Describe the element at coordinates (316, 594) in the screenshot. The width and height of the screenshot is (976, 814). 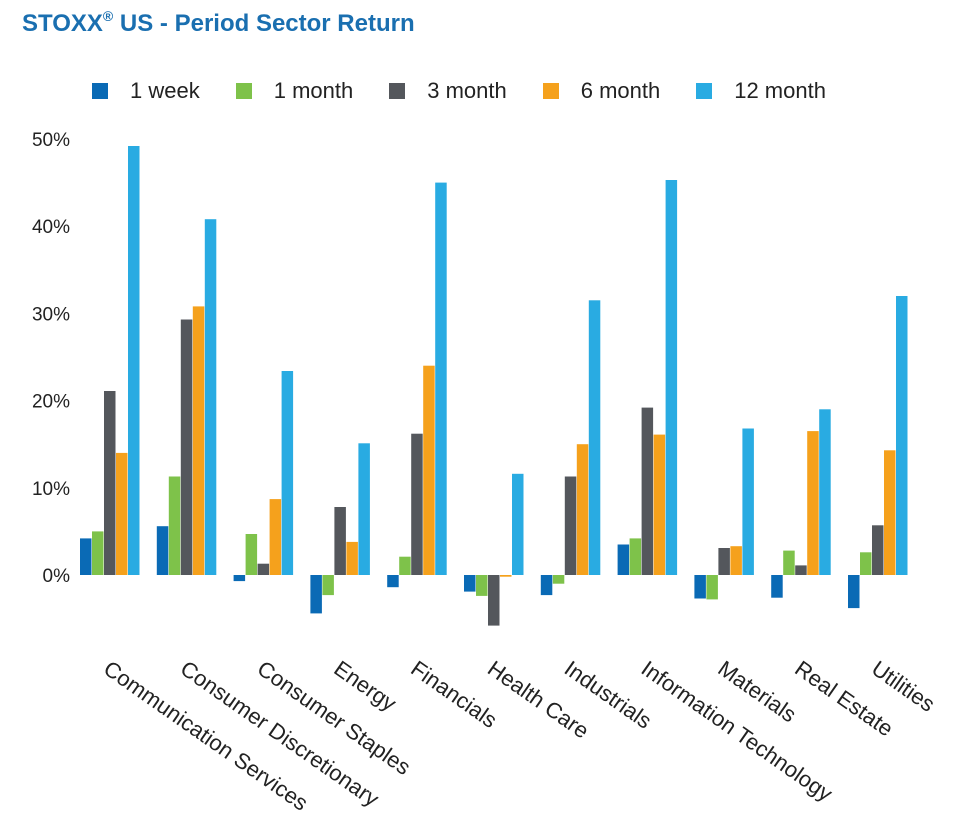
I see `bar-energy-1-week` at that location.